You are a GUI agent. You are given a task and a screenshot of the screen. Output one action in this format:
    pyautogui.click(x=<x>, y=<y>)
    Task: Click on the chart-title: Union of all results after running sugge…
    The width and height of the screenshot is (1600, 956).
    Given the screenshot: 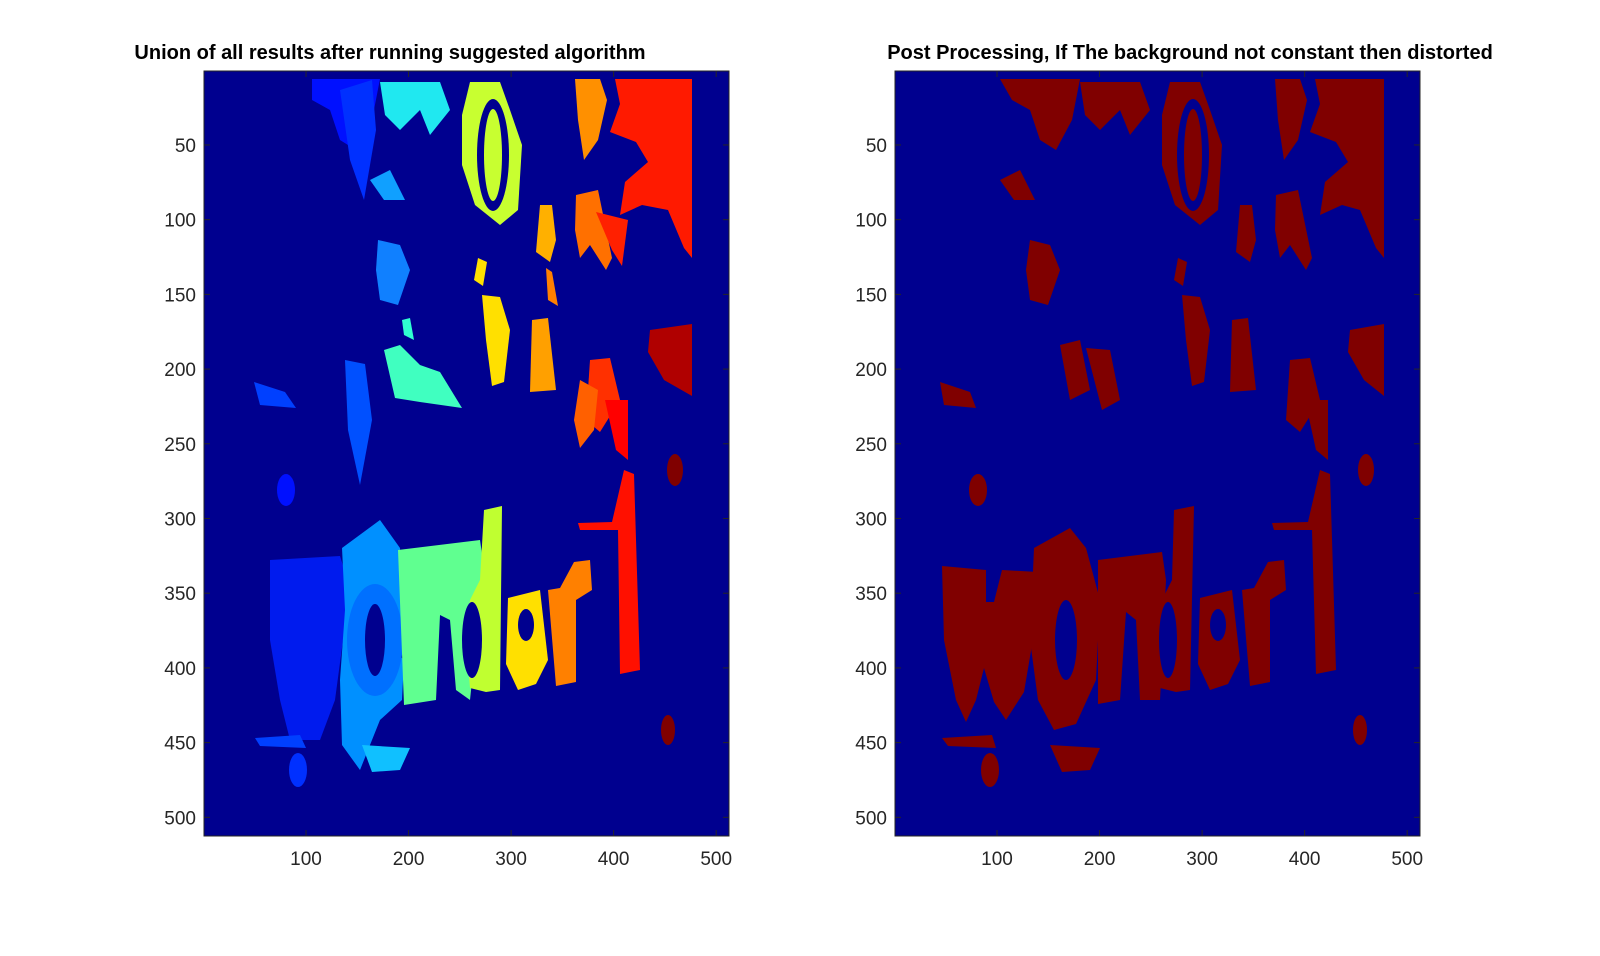 What is the action you would take?
    pyautogui.click(x=390, y=53)
    